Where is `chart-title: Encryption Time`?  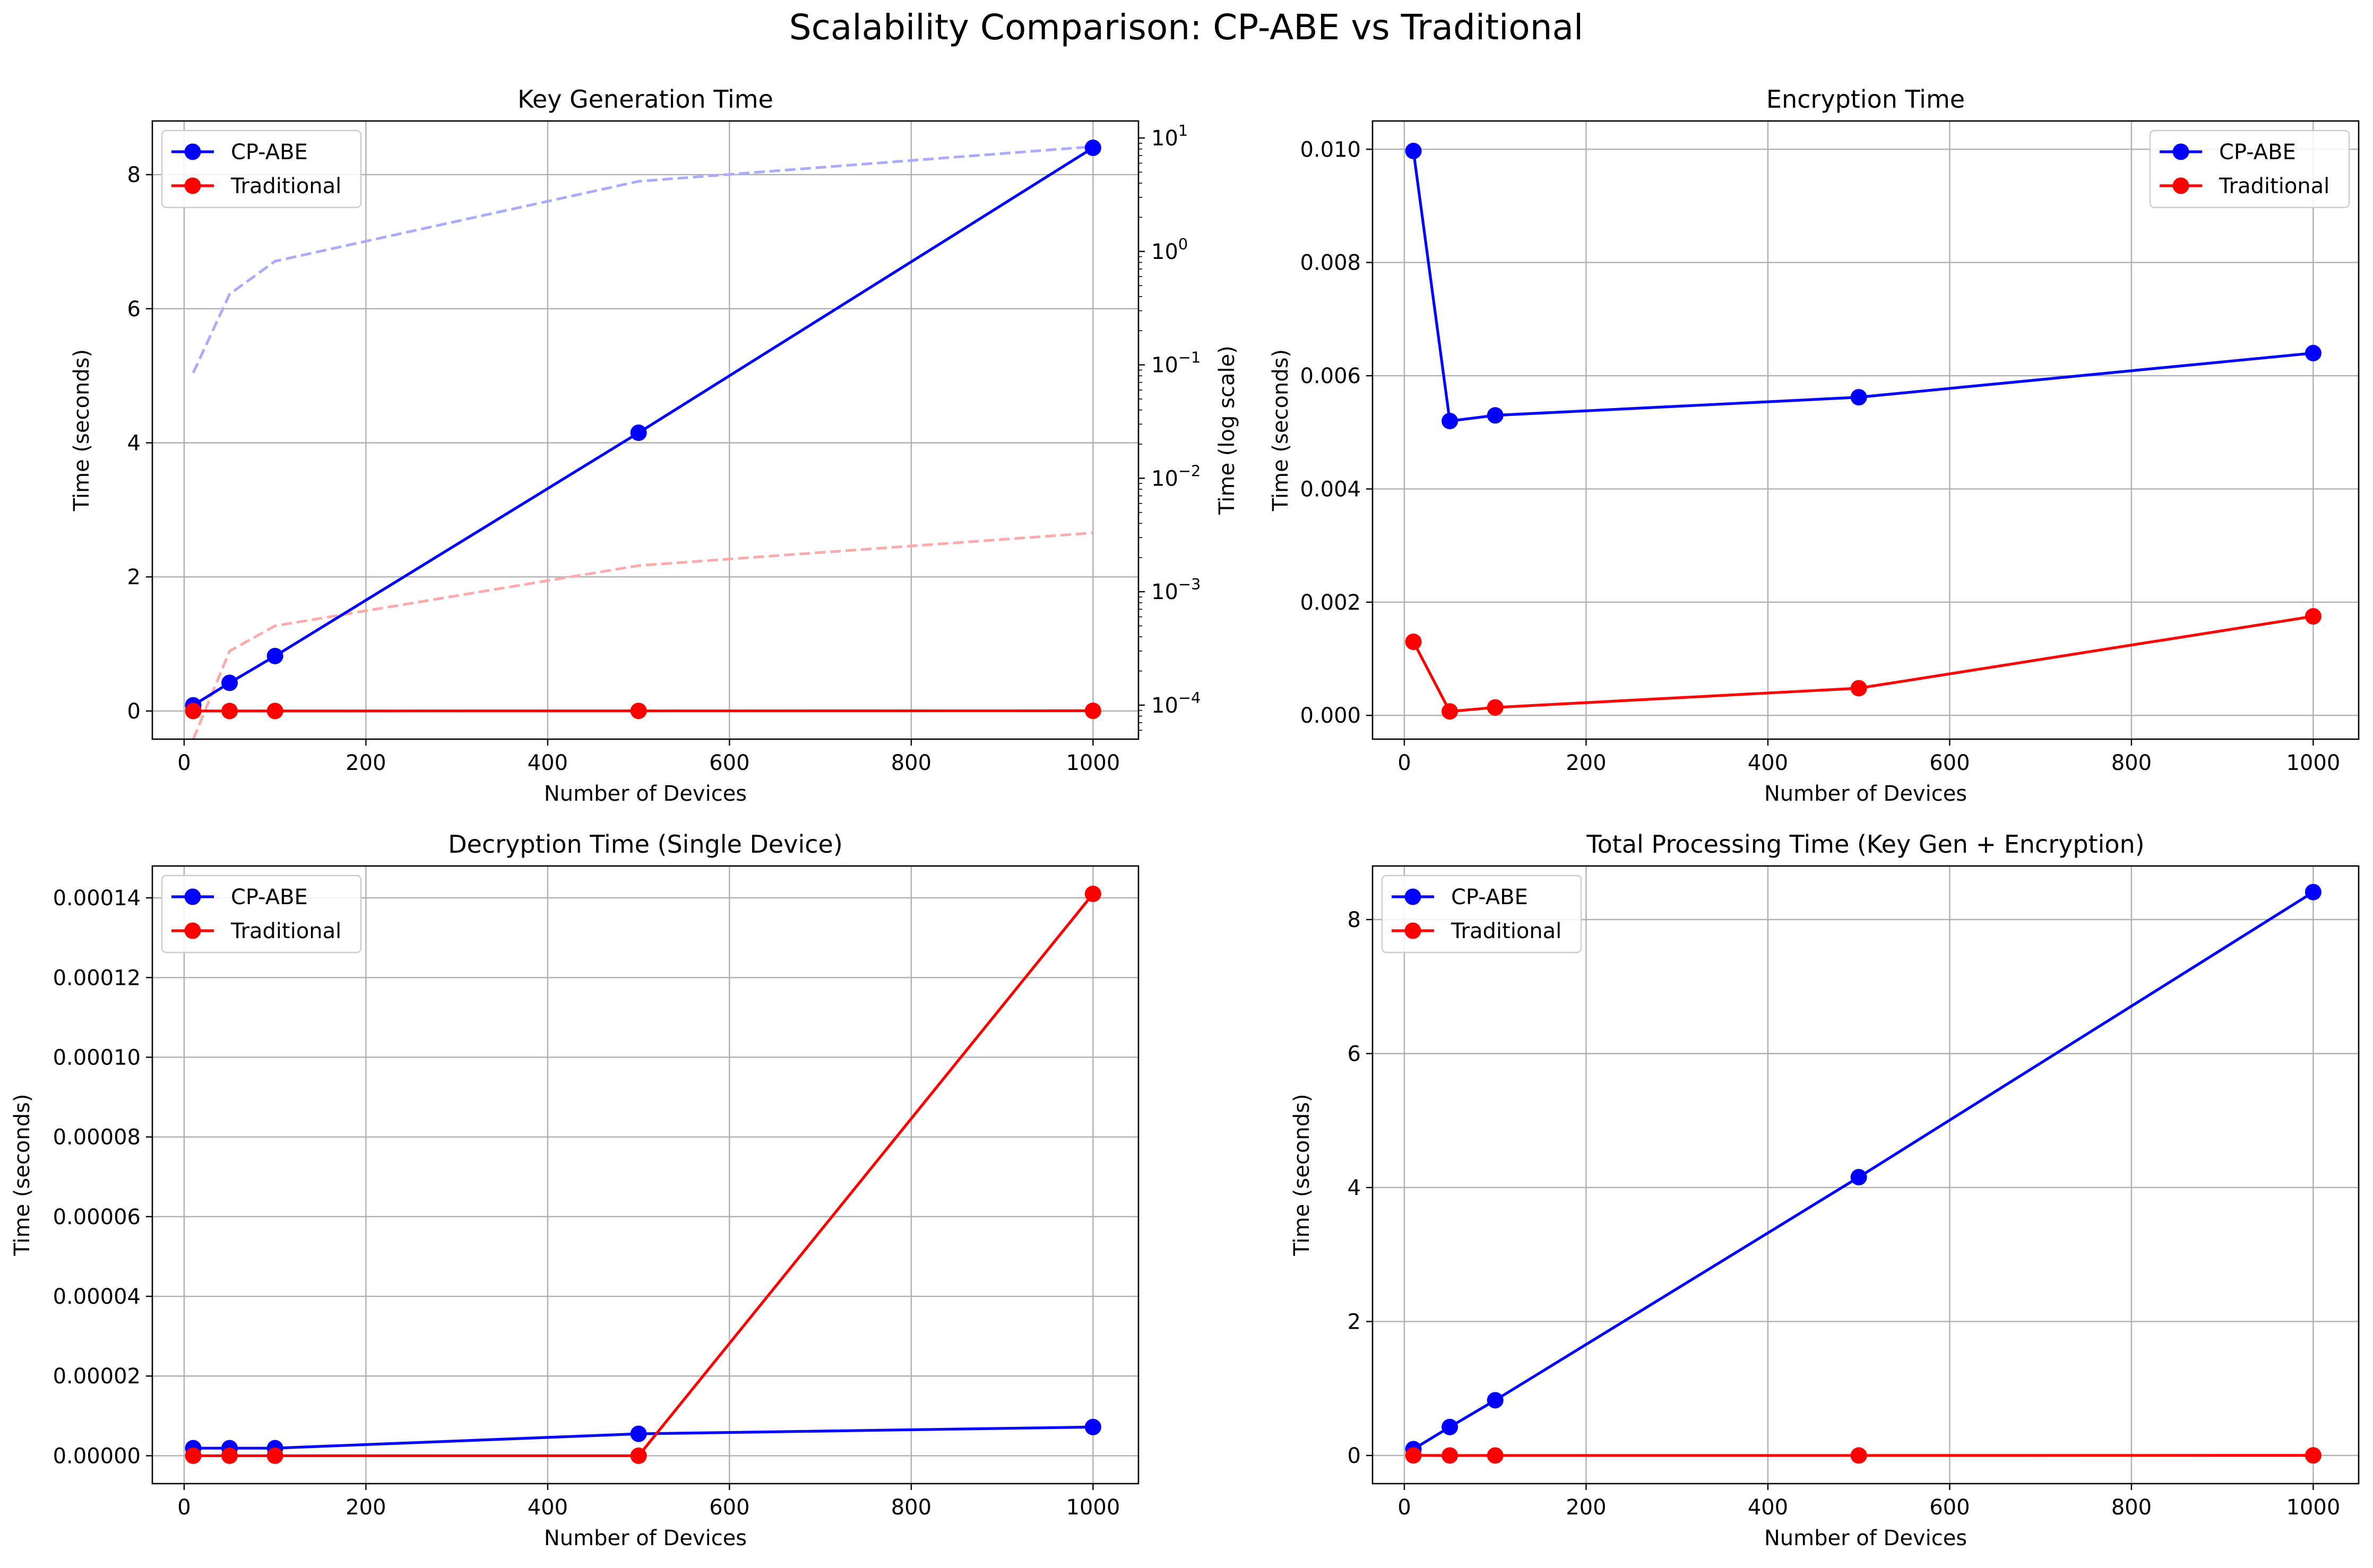 chart-title: Encryption Time is located at coordinates (1865, 99).